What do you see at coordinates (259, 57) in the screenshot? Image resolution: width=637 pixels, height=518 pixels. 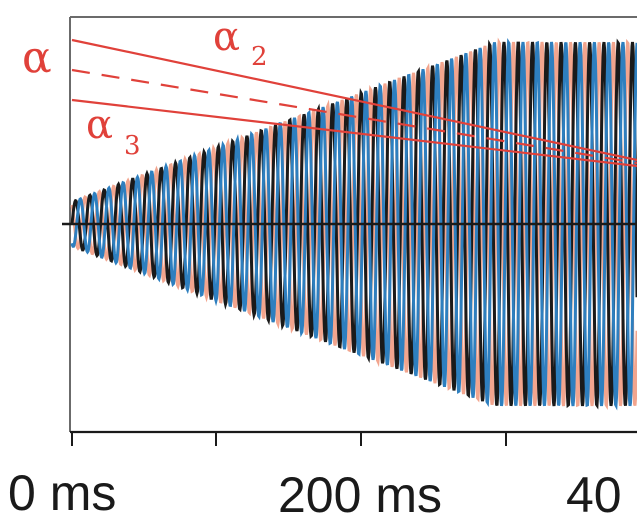 I see `alpha2-subscript: 2` at bounding box center [259, 57].